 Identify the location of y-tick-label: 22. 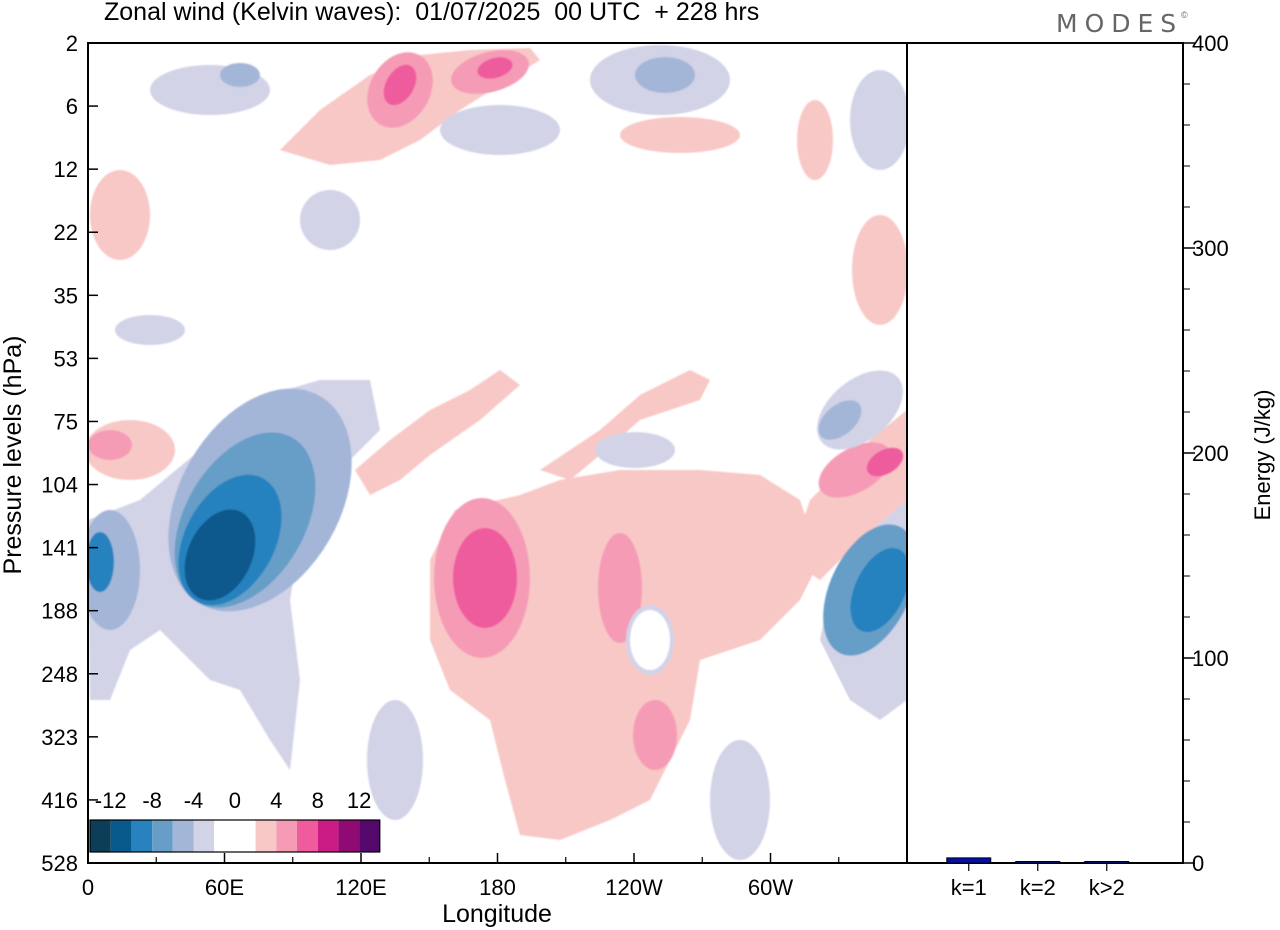
(66, 232).